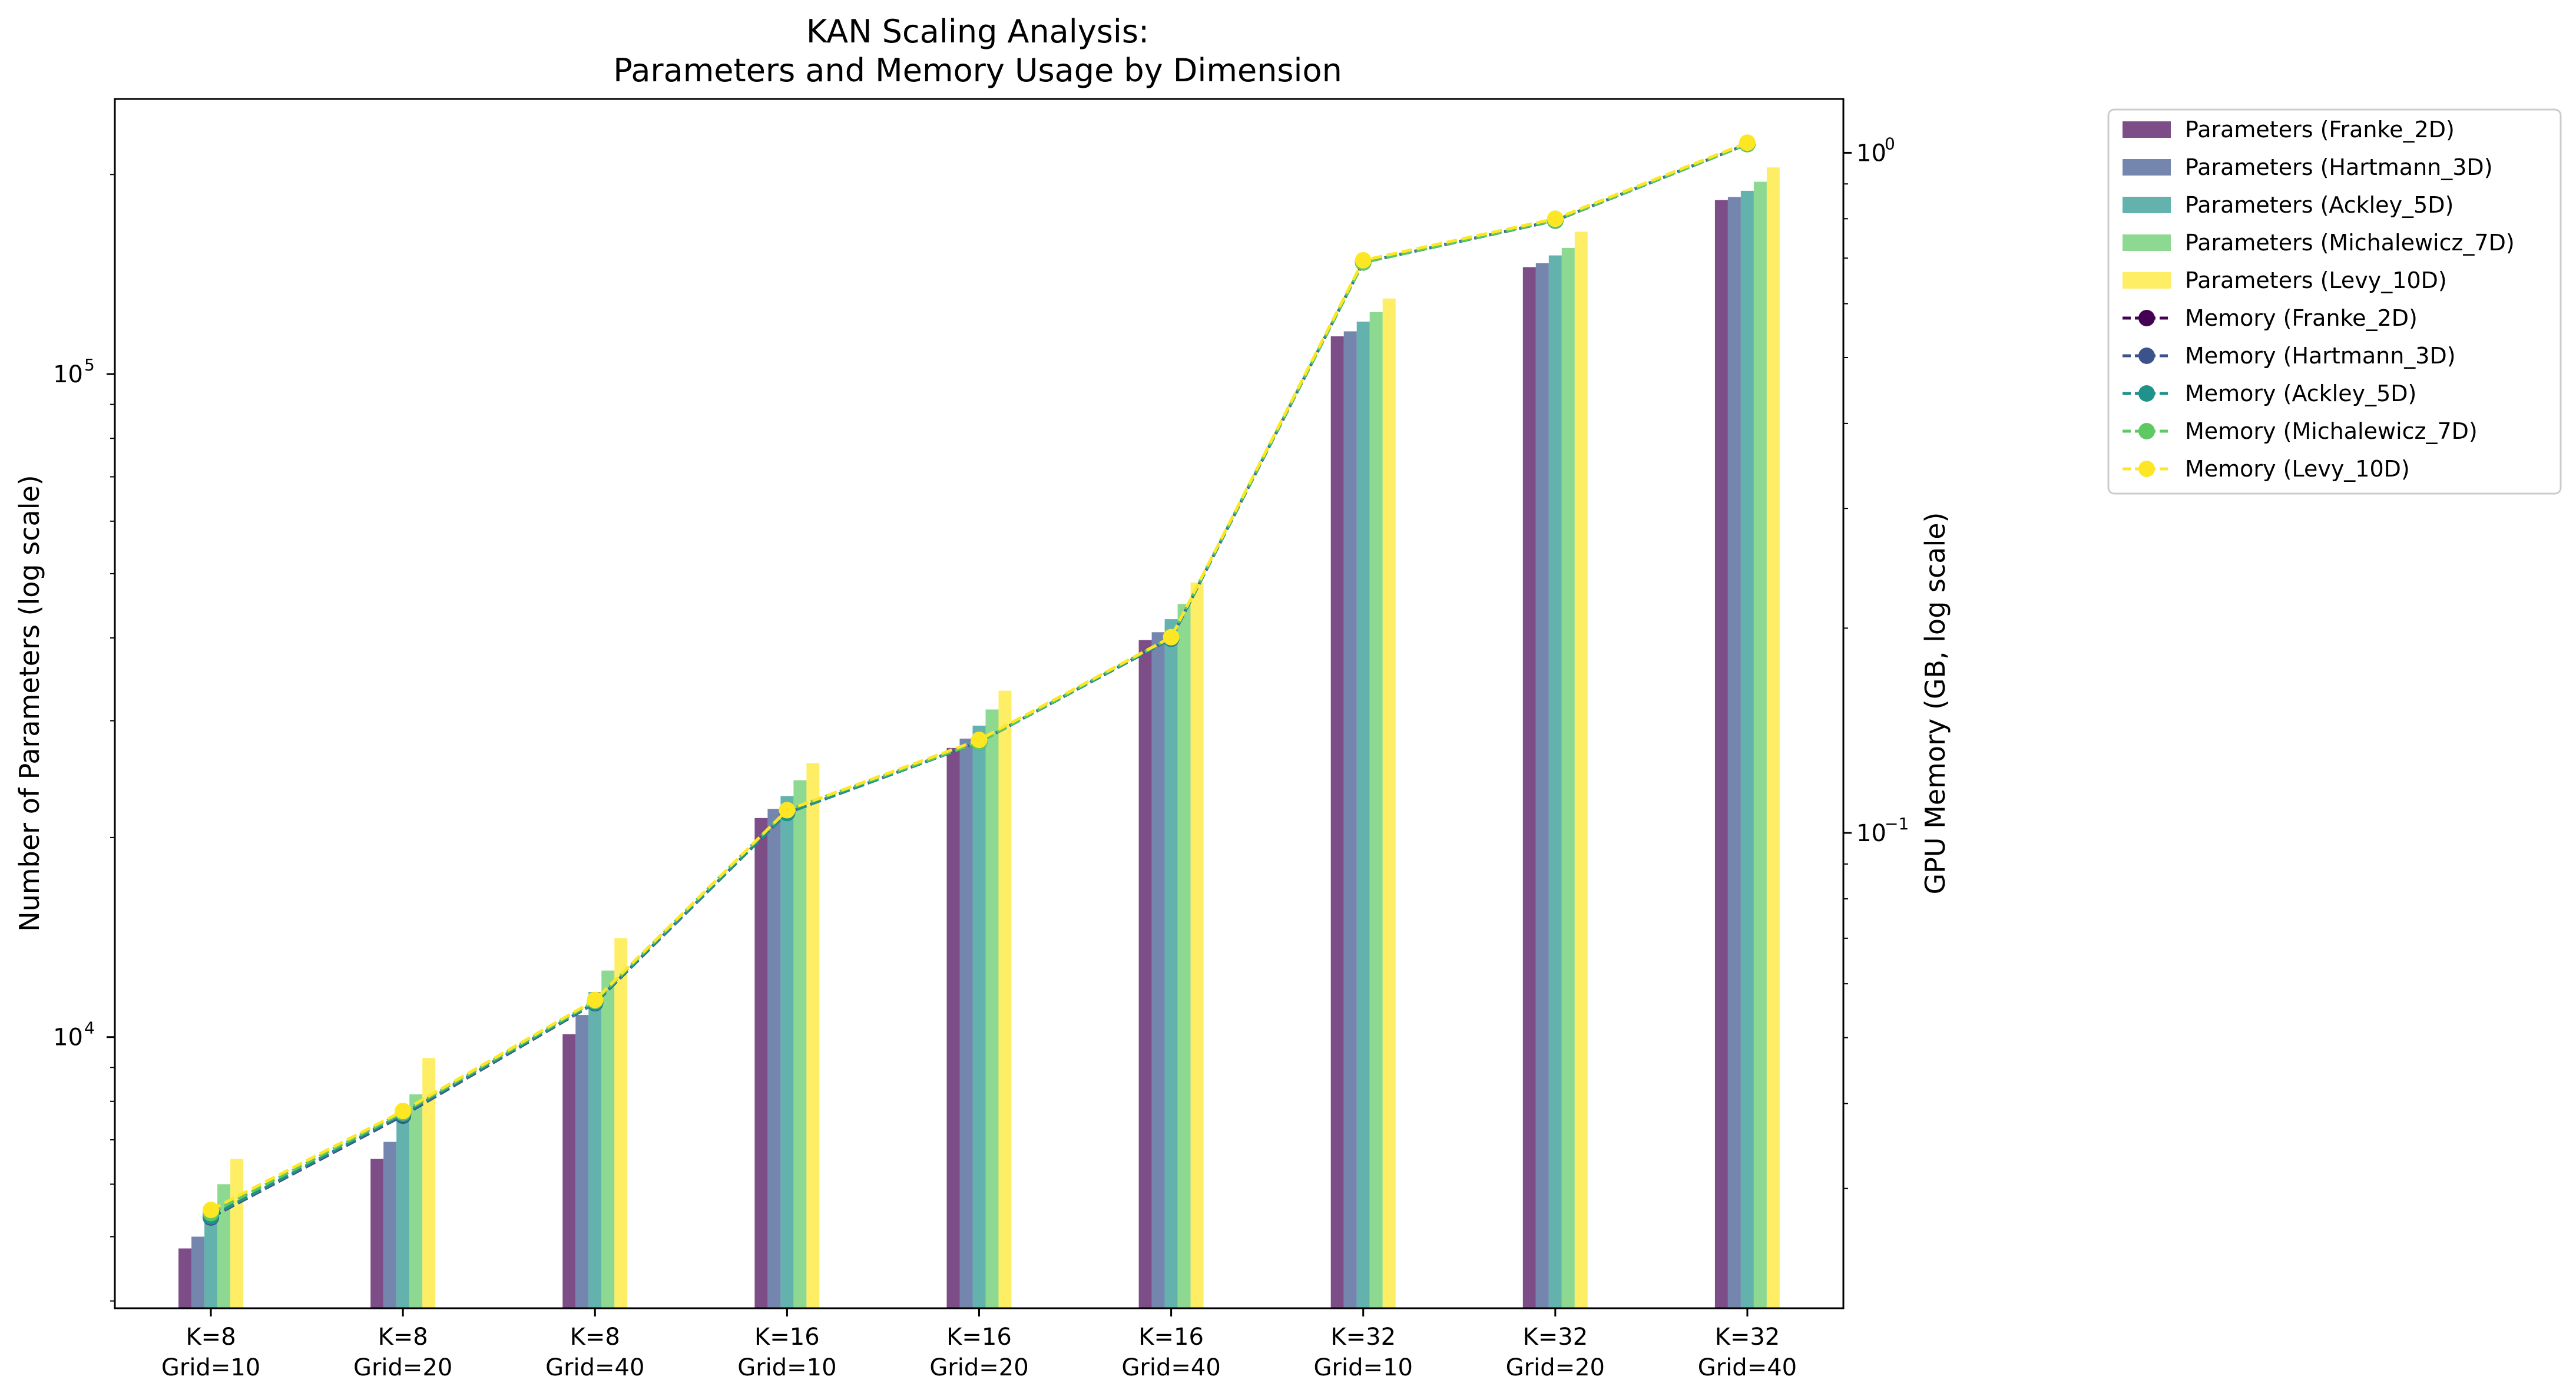 This screenshot has width=2576, height=1396. I want to click on y-tick-label-left: 10, so click(68, 374).